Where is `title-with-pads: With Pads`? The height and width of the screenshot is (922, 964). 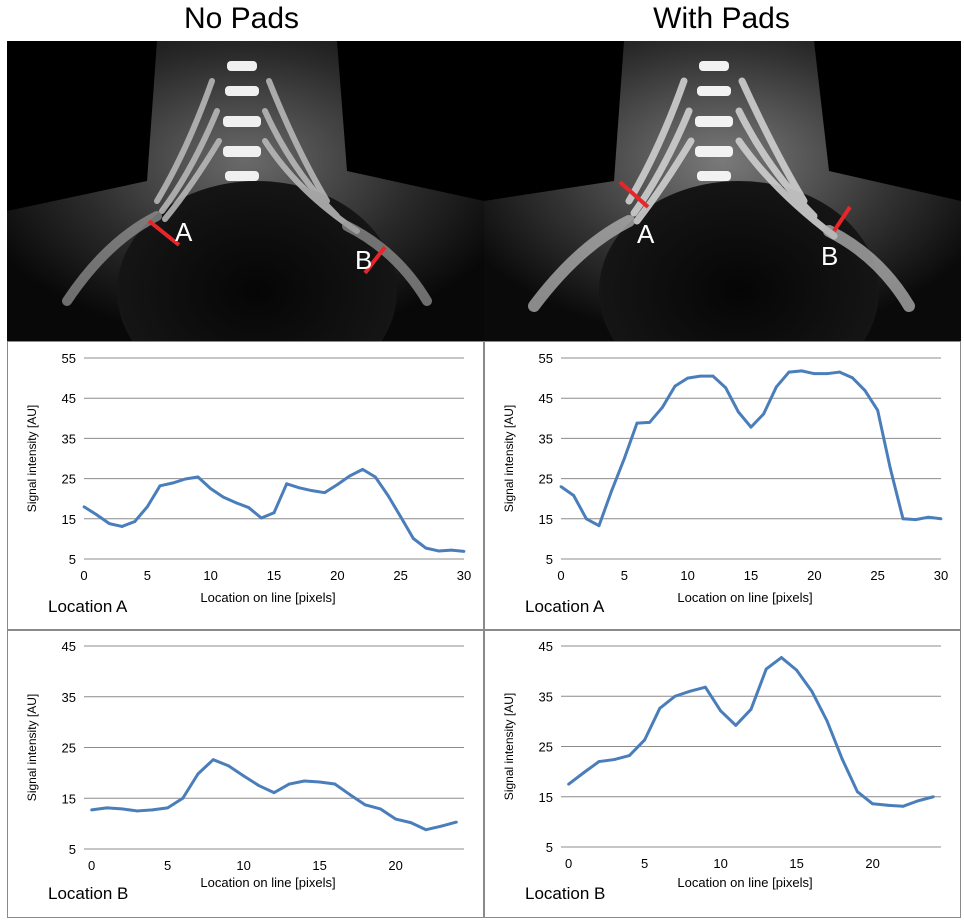
title-with-pads: With Pads is located at coordinates (721, 18).